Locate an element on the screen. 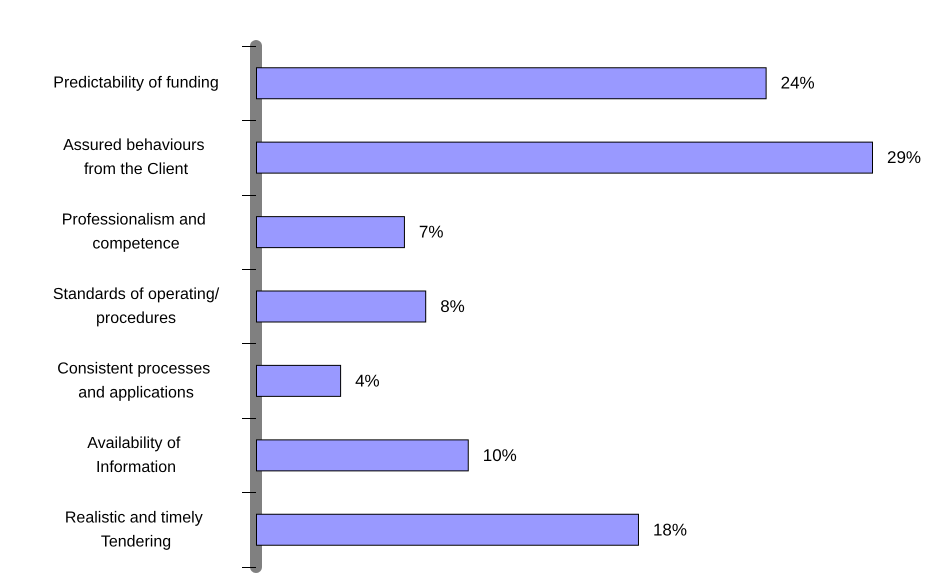 The width and height of the screenshot is (951, 583). data-label: 7% is located at coordinates (431, 232).